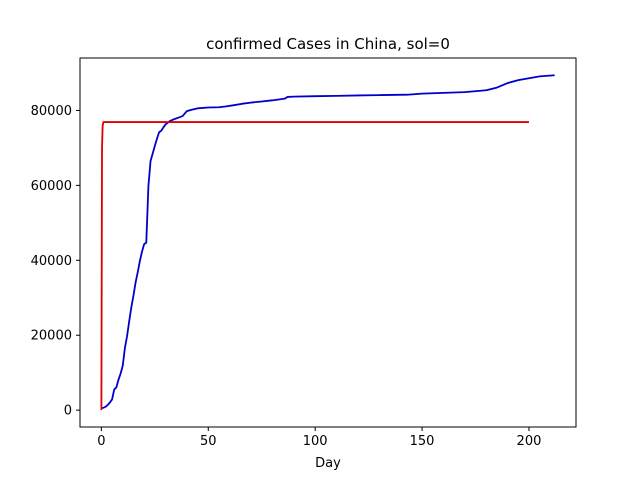 The width and height of the screenshot is (640, 480). I want to click on chart-title: confirmed Cases in China, sol=0, so click(328, 44).